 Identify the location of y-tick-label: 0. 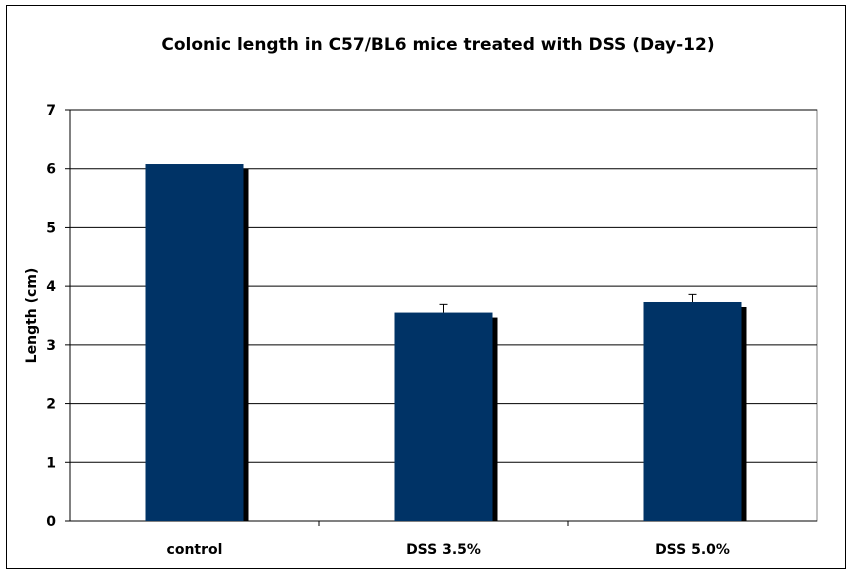
(51, 522).